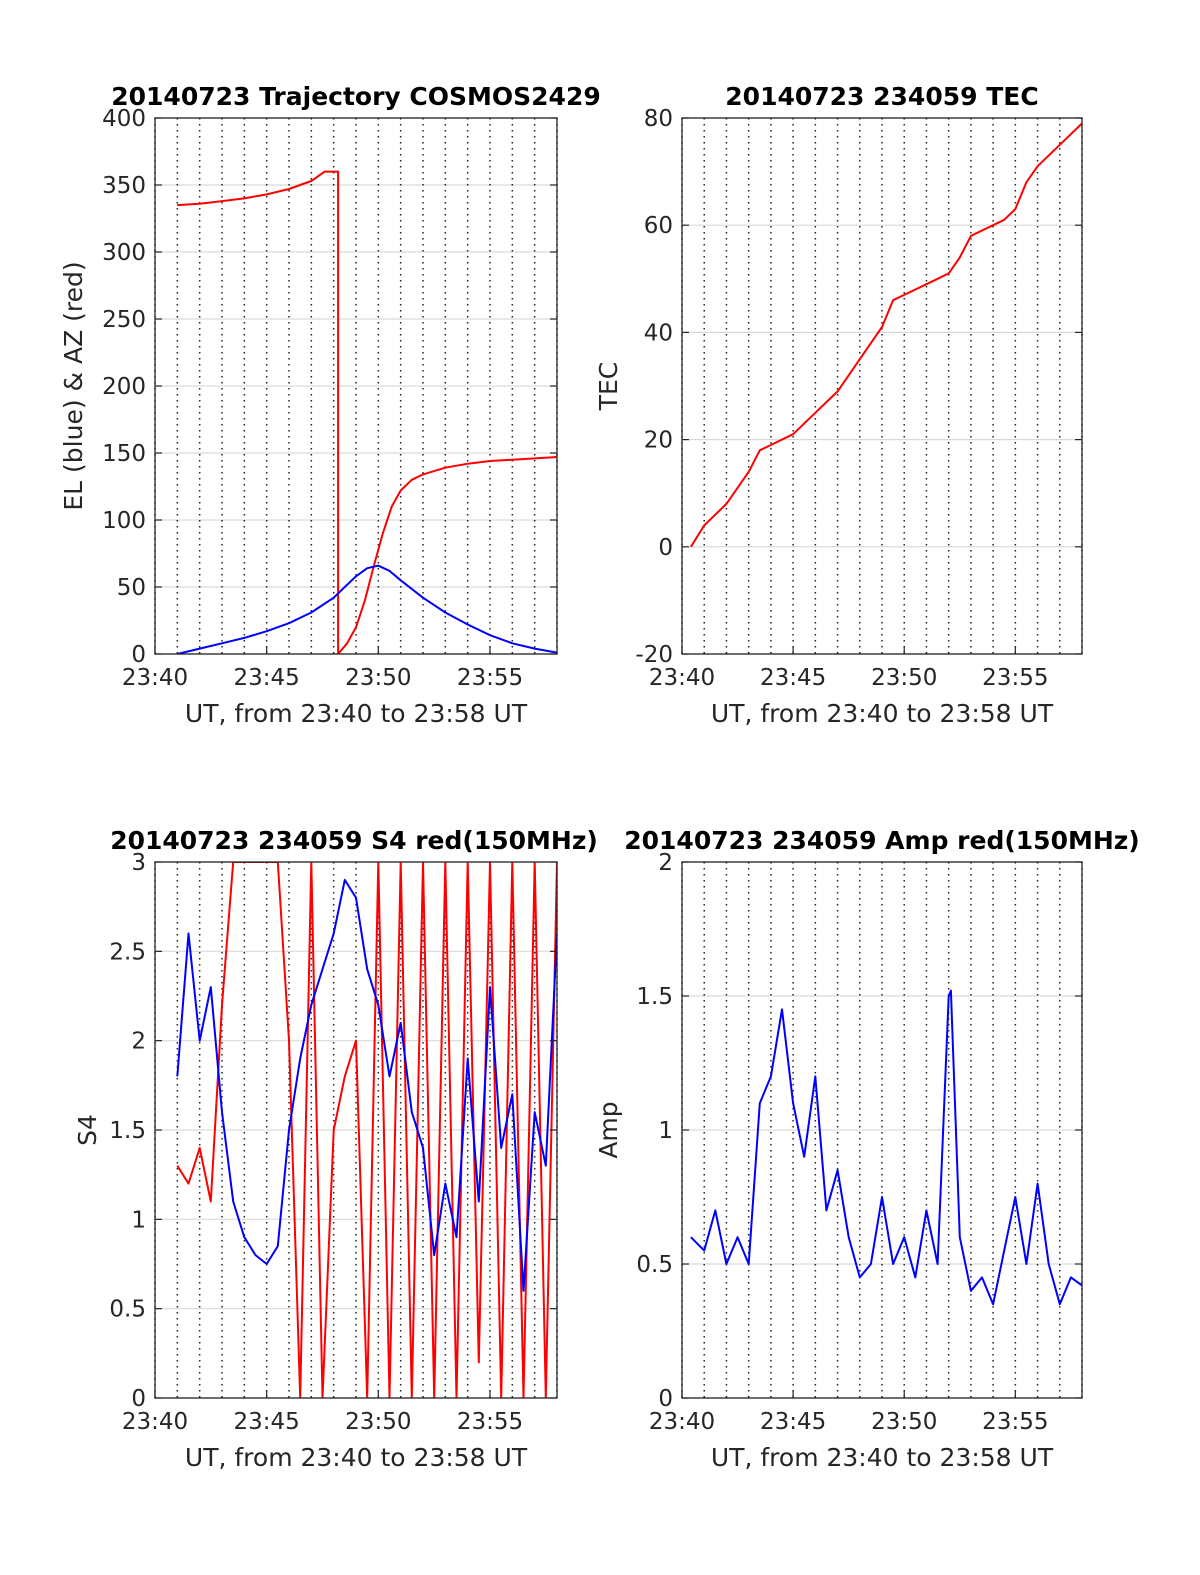 This screenshot has width=1200, height=1575. Describe the element at coordinates (378, 678) in the screenshot. I see `trajectory-xtick-label-2: 23:50` at that location.